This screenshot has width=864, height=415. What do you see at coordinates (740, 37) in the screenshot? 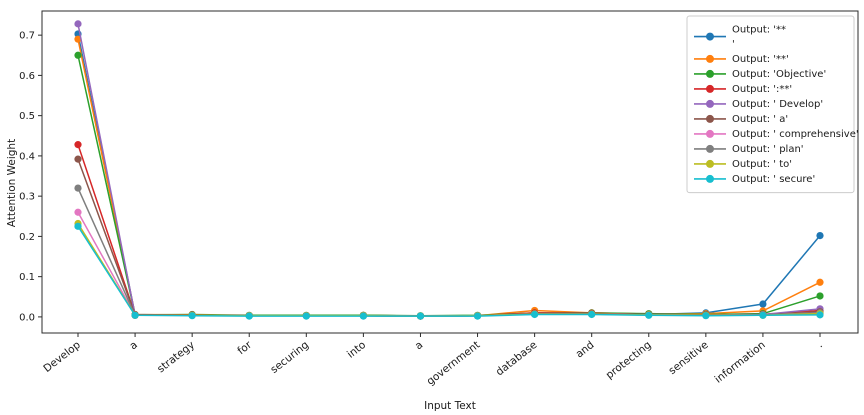
I see `legend-item-0: Output: '** '` at bounding box center [740, 37].